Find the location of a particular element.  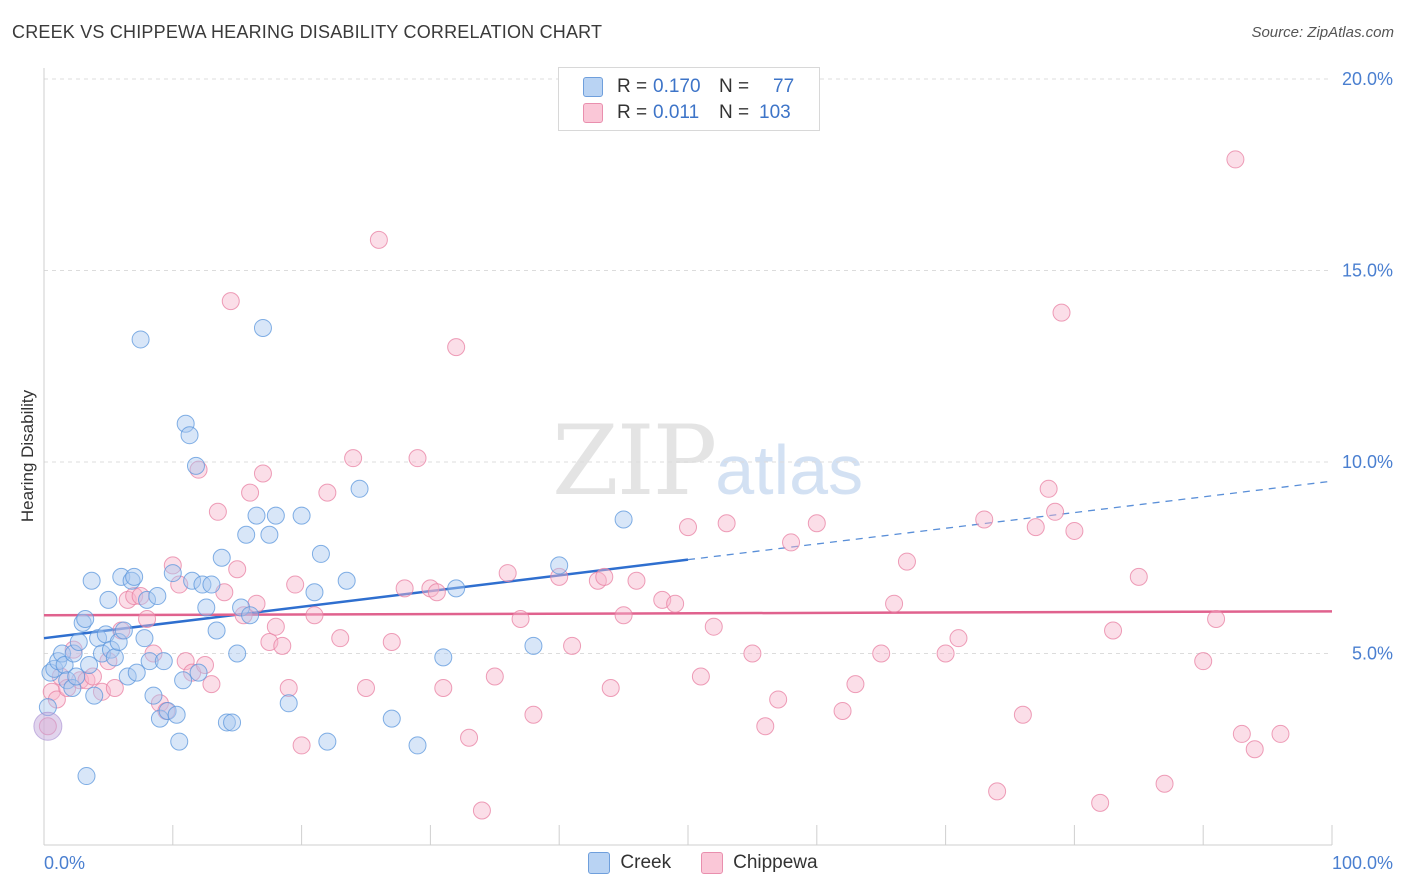

point-cluster is located at coordinates (48, 726).